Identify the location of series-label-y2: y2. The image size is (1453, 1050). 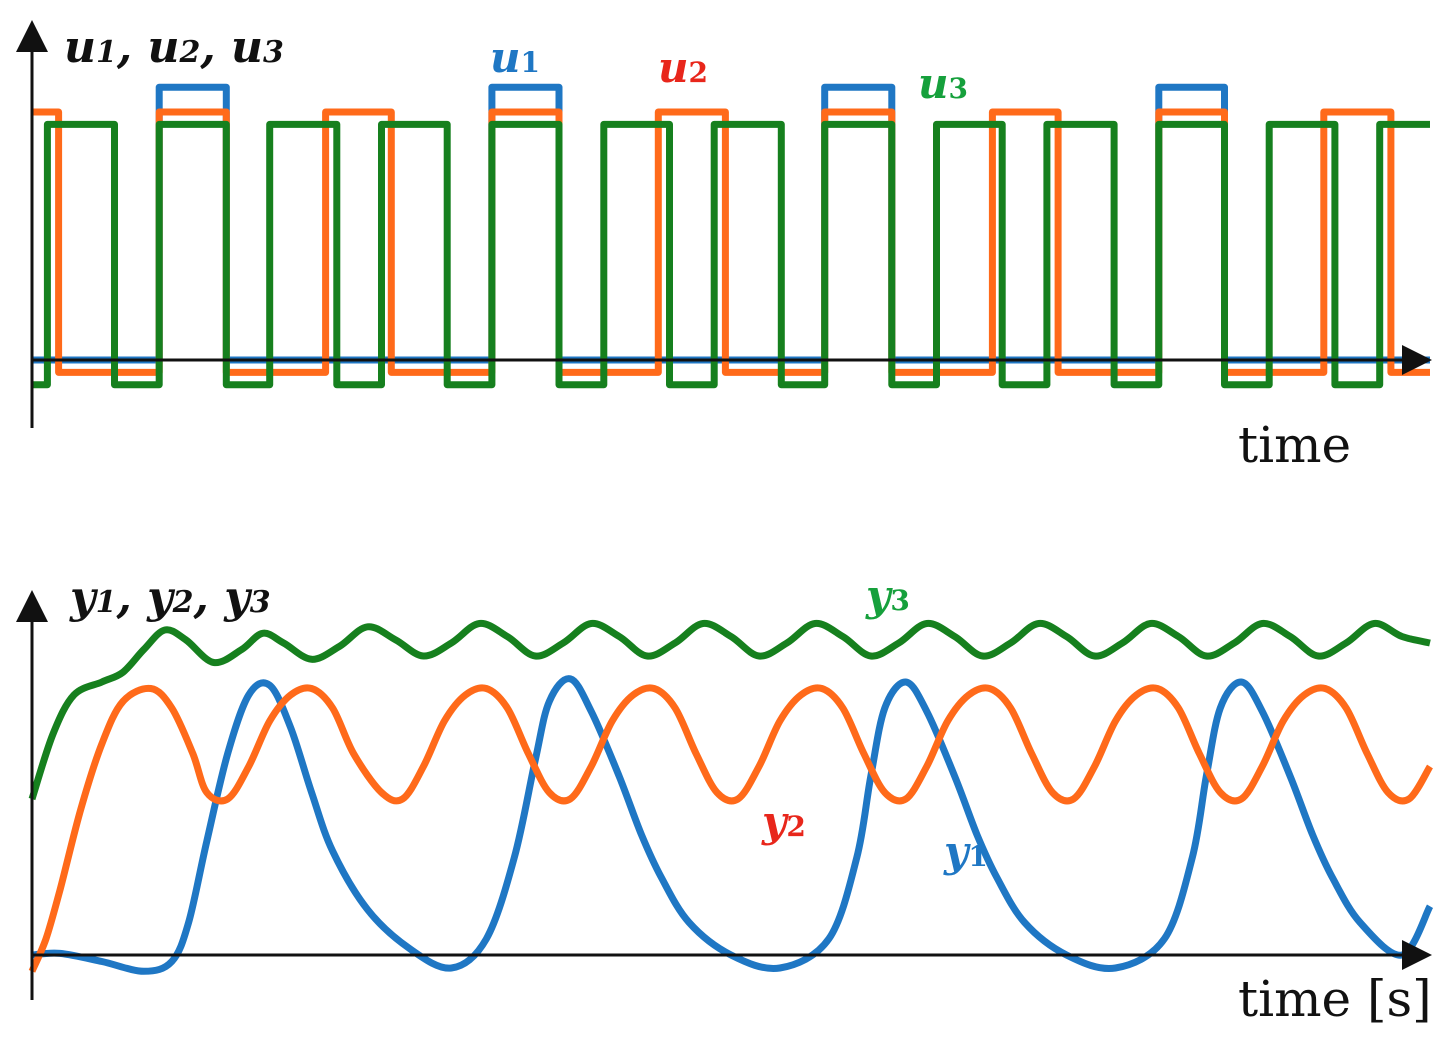
(783, 821).